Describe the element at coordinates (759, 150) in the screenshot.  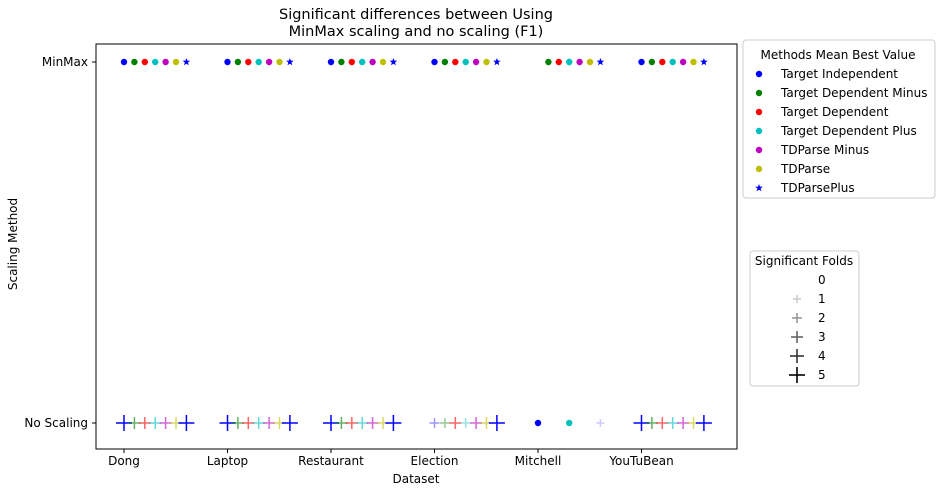
I see `legend-item-tdparse-minus-marker` at that location.